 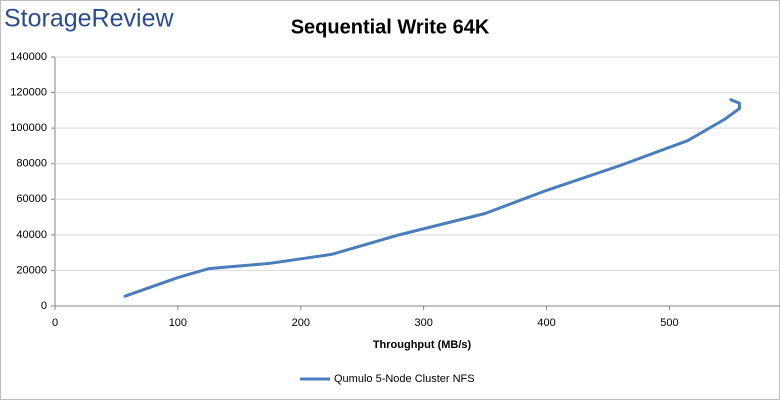 I want to click on y-tick-label: 100000, so click(x=28, y=128).